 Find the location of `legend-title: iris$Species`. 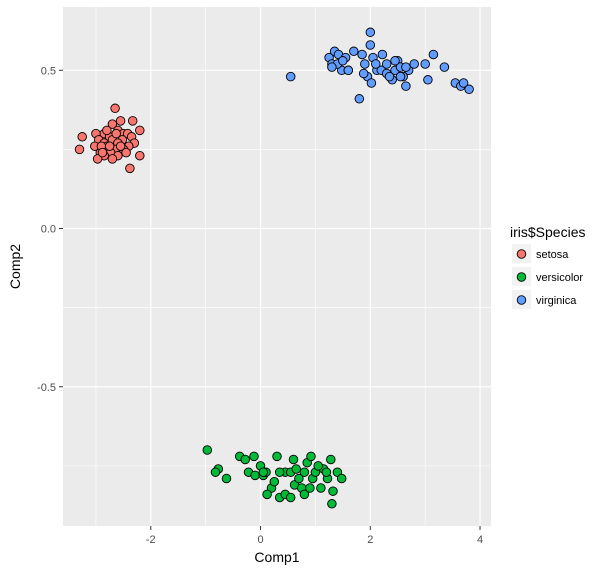

legend-title: iris$Species is located at coordinates (547, 232).